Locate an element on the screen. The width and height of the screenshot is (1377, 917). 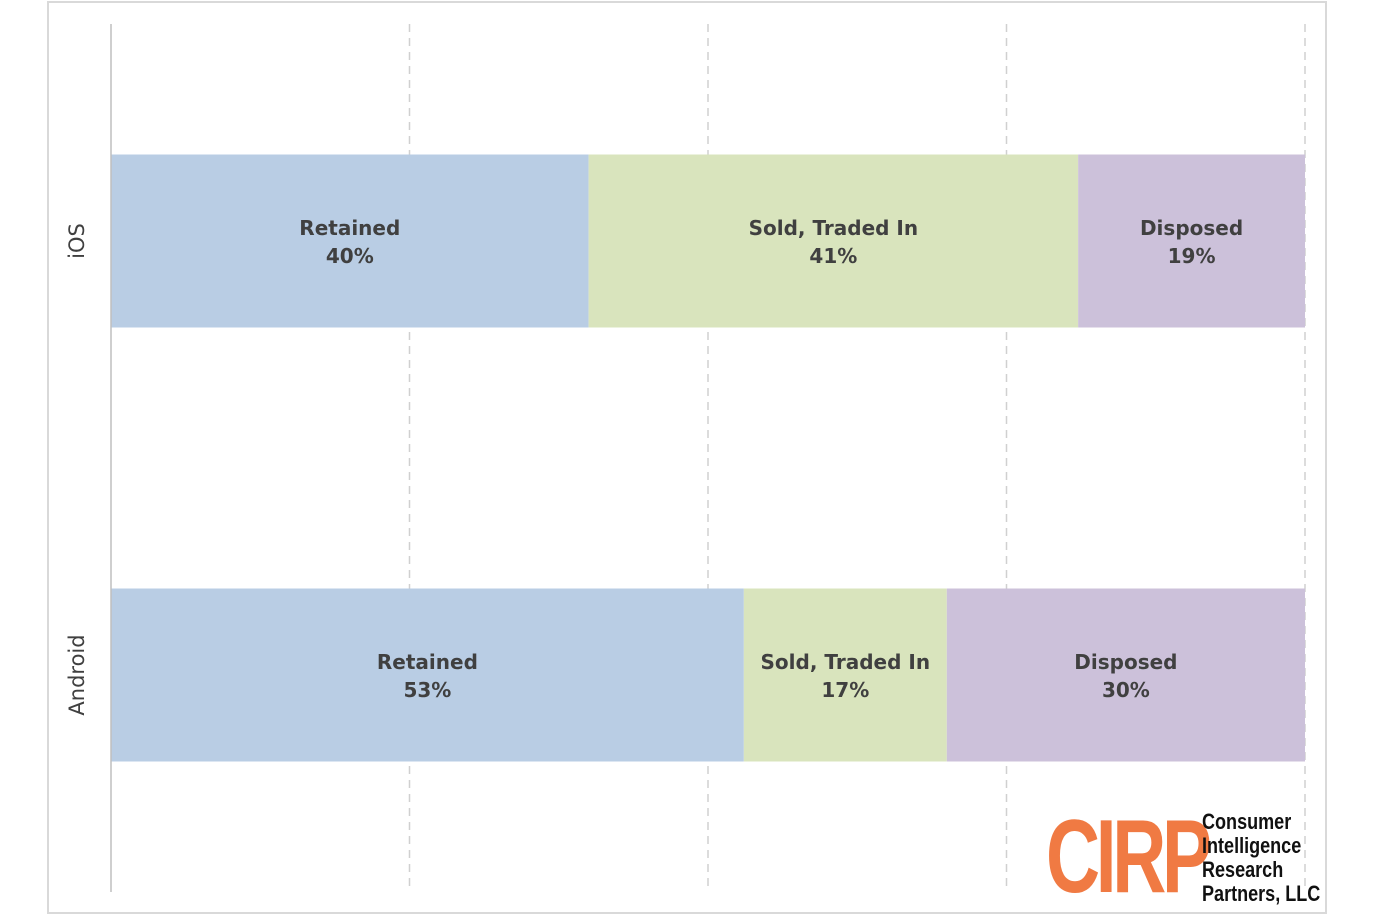
logo-mark: CIRP is located at coordinates (1129, 857).